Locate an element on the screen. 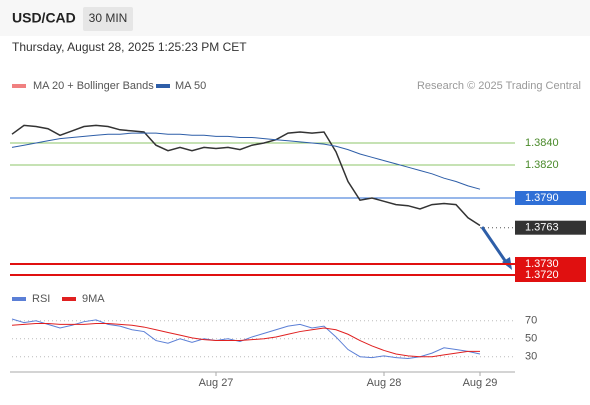  y-tick-label: 30 is located at coordinates (531, 357).